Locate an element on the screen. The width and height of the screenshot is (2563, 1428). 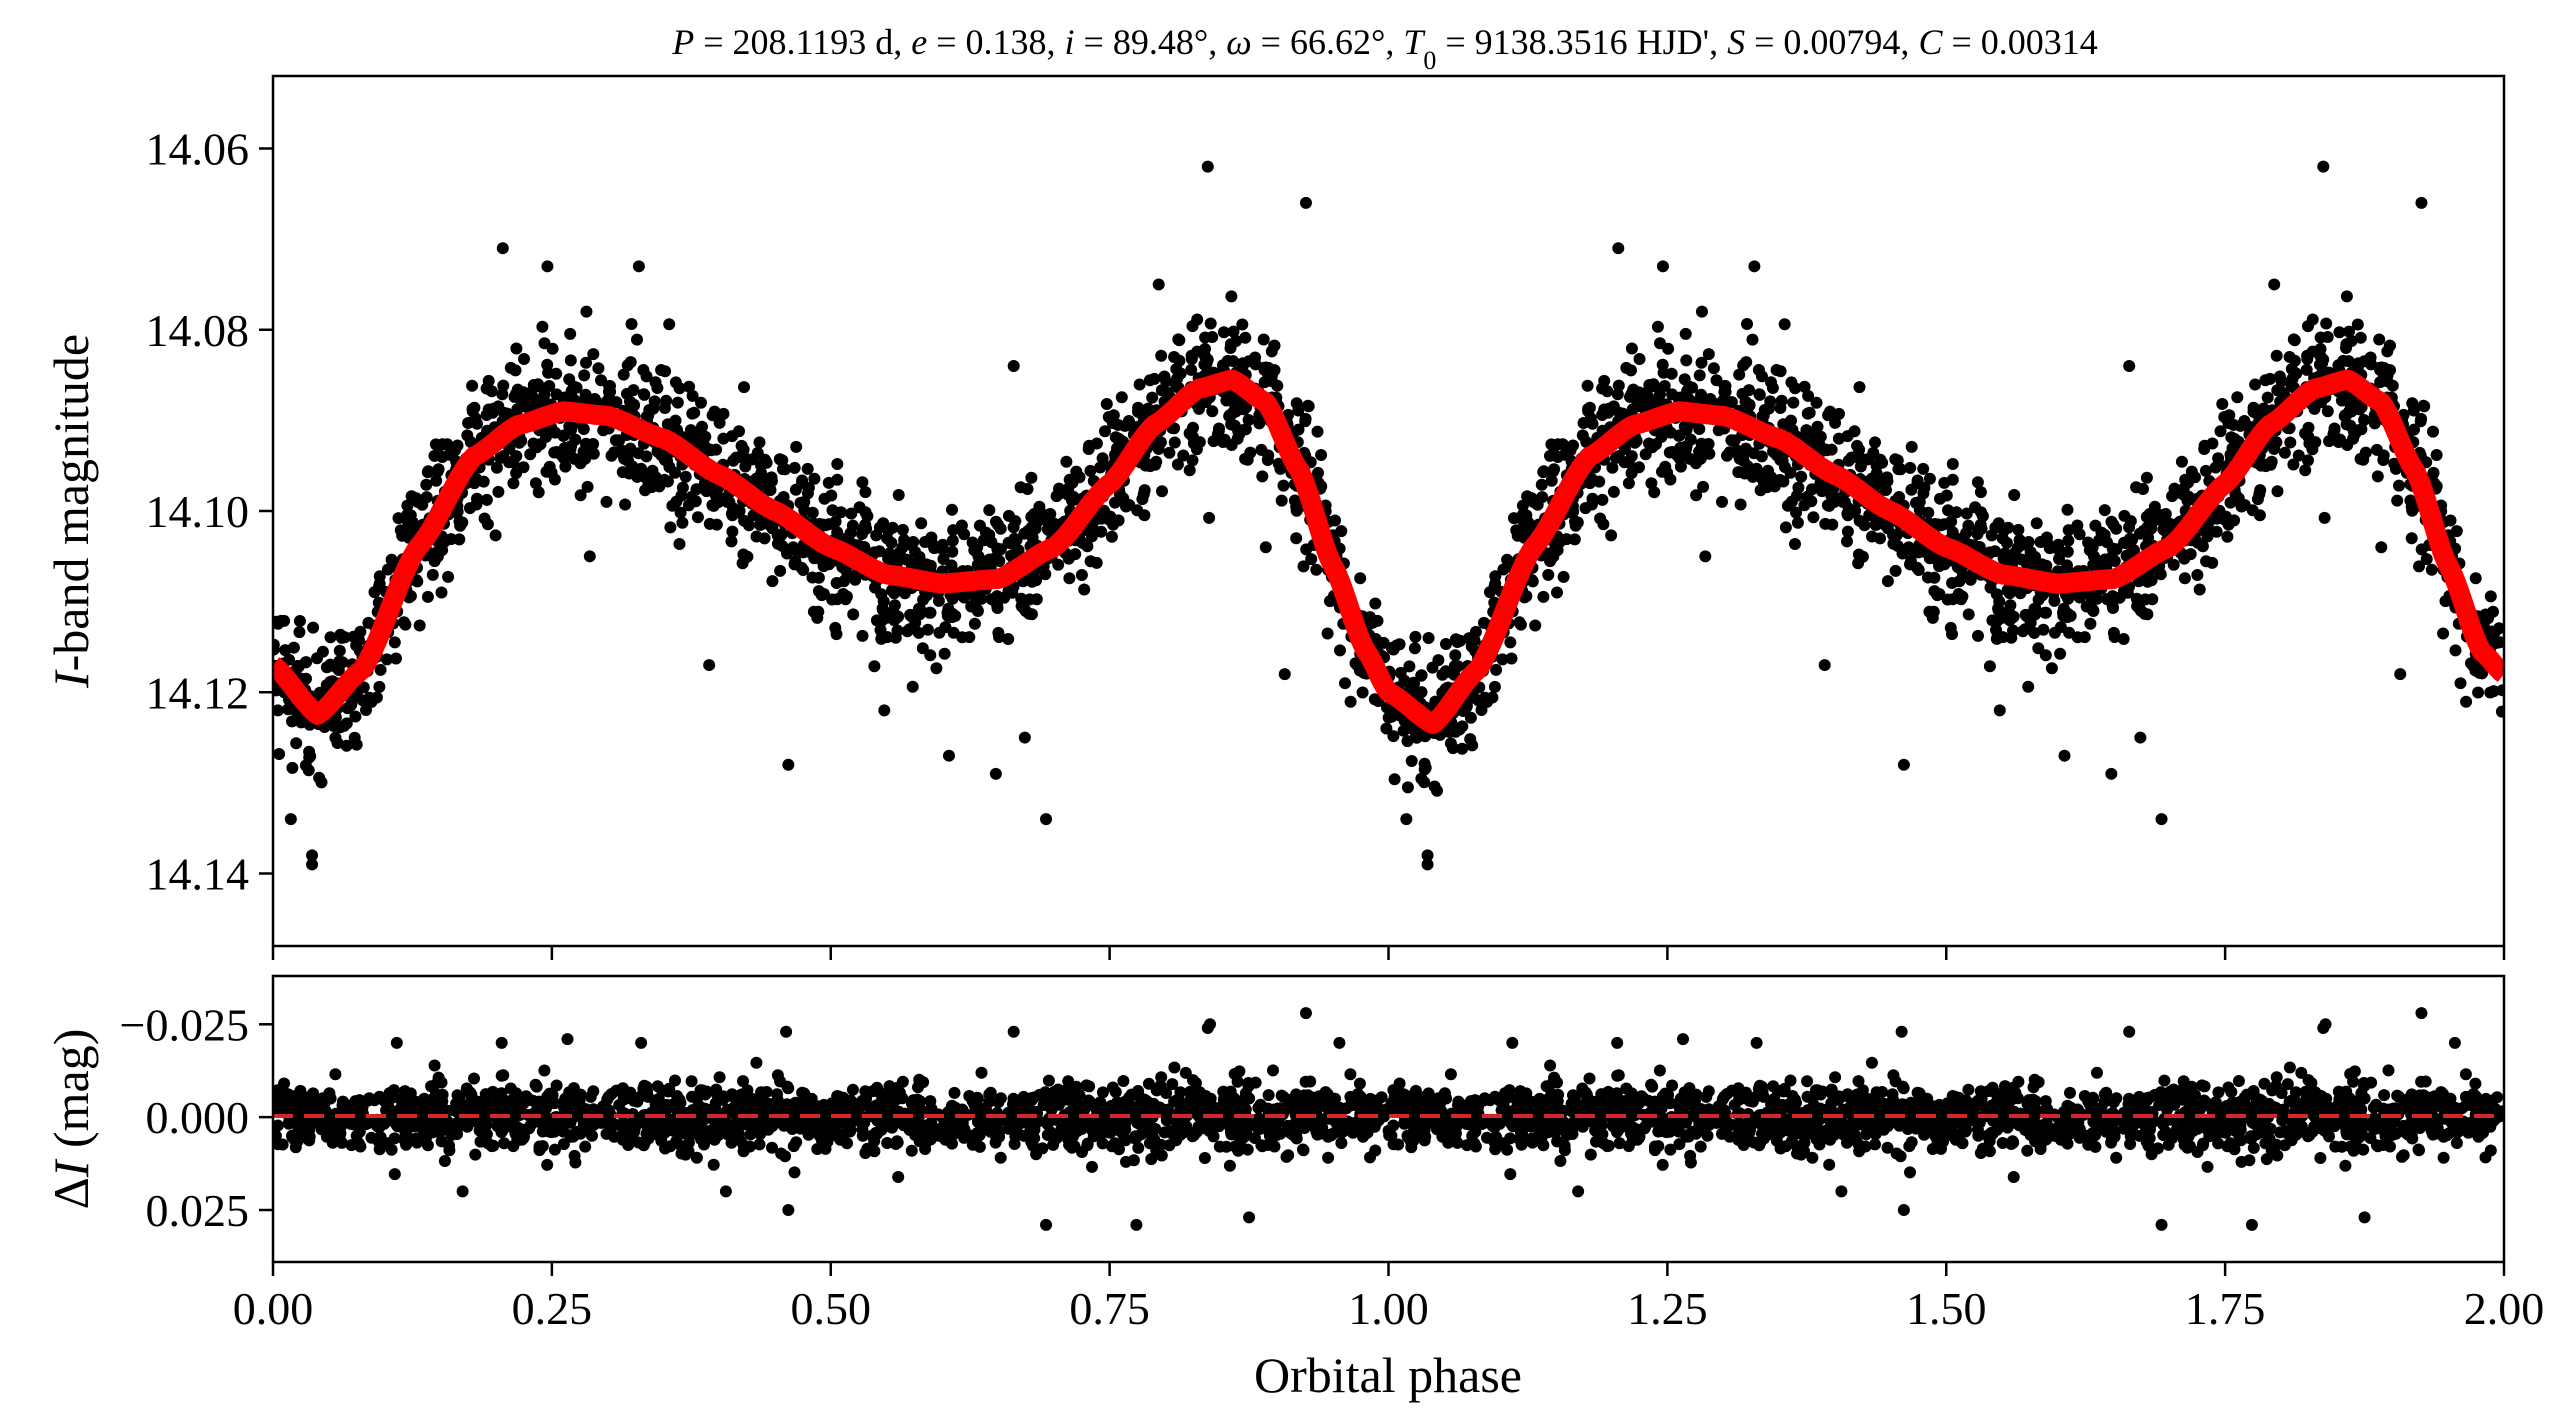
y-tick-label: 14.06 is located at coordinates (198, 149).